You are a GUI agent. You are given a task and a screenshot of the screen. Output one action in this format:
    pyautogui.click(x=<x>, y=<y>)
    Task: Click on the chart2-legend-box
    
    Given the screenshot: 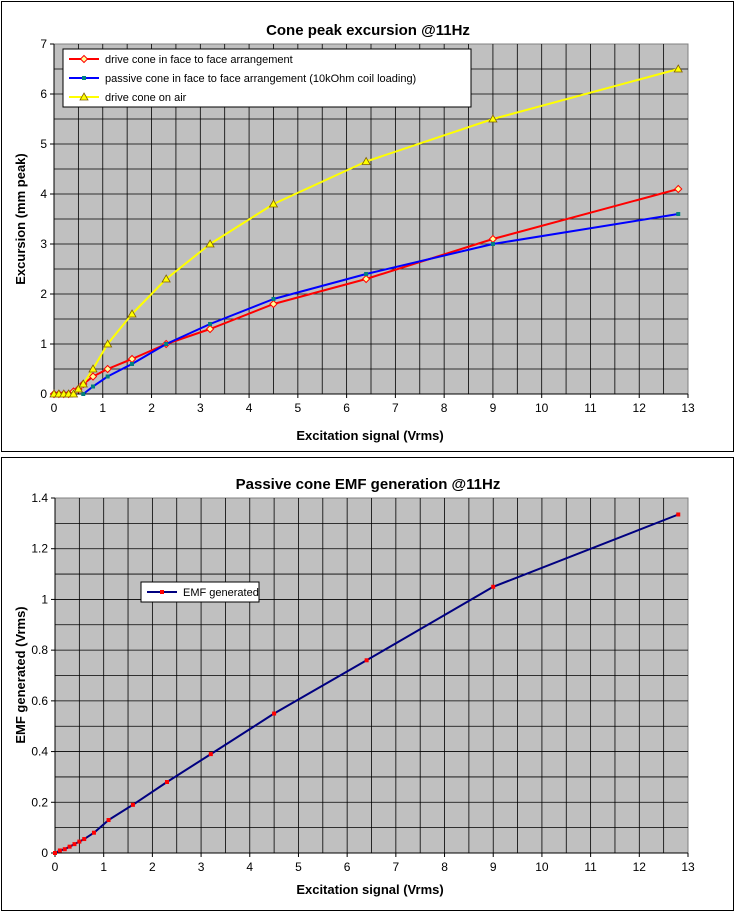 What is the action you would take?
    pyautogui.click(x=200, y=592)
    